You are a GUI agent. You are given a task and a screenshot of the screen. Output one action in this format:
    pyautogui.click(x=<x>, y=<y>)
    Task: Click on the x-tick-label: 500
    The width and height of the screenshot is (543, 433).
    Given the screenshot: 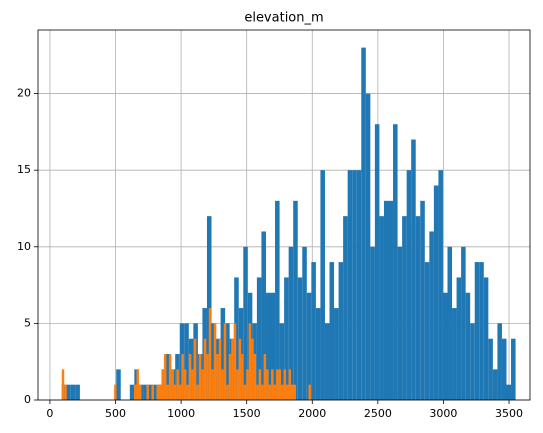 What is the action you would take?
    pyautogui.click(x=115, y=413)
    